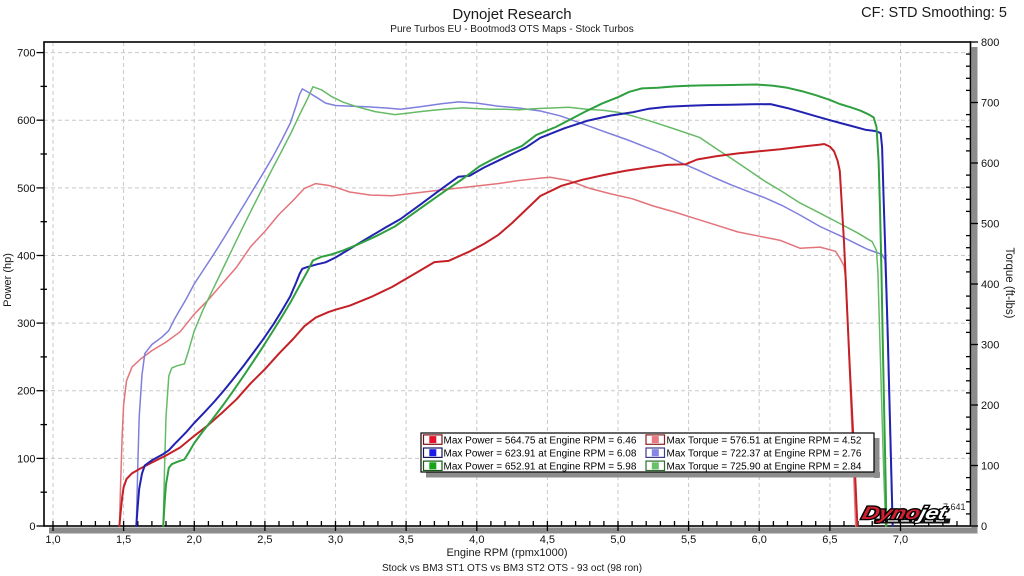 The width and height of the screenshot is (1024, 576). I want to click on svg-text:Max Torque = 722.37 at Engine: Max Torque = 722.37 at Engine RPM = 2.76, so click(764, 454).